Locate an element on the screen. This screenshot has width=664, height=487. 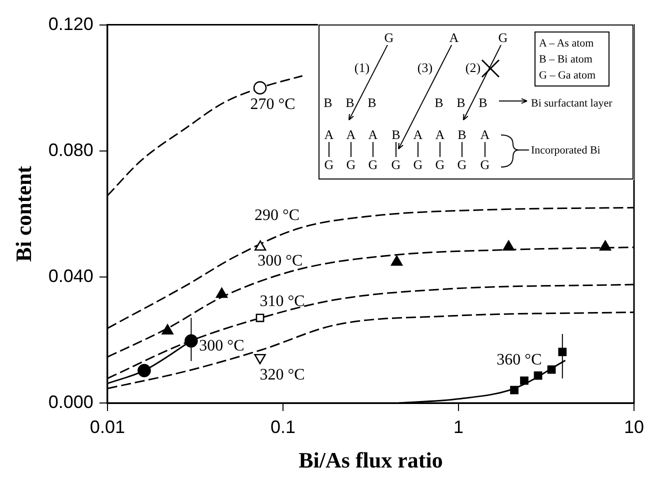
x-tick-label: 0.01 is located at coordinates (107, 426).